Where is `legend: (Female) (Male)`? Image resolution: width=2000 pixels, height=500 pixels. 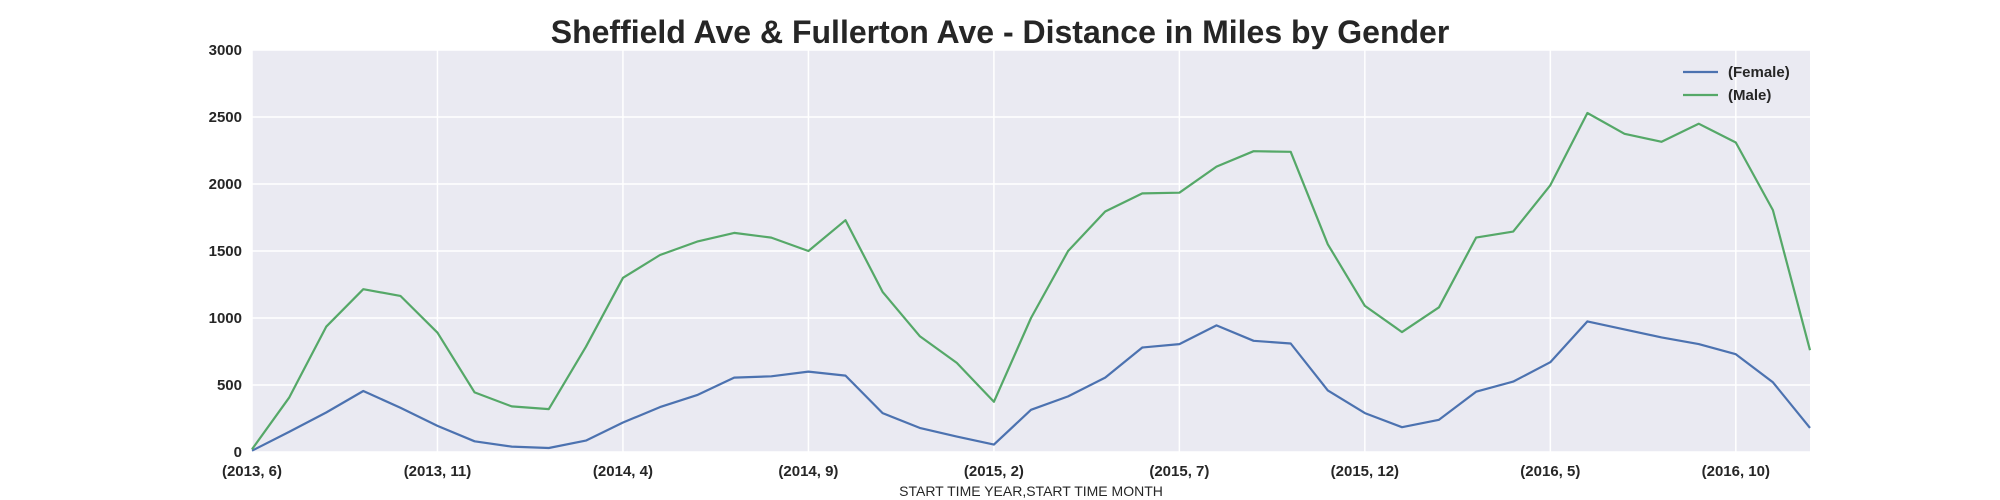 legend: (Female) (Male) is located at coordinates (1736, 84).